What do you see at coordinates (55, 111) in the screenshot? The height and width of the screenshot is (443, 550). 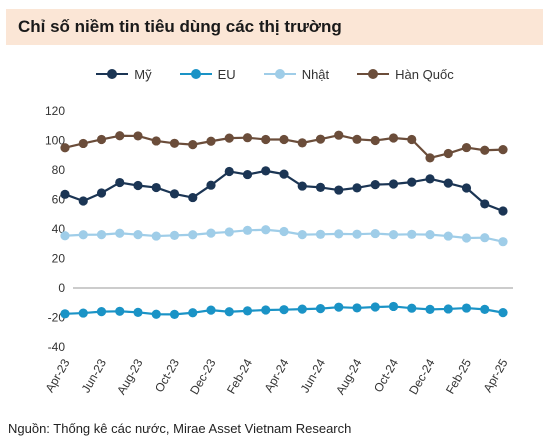 I see `y-tick-label: 120` at bounding box center [55, 111].